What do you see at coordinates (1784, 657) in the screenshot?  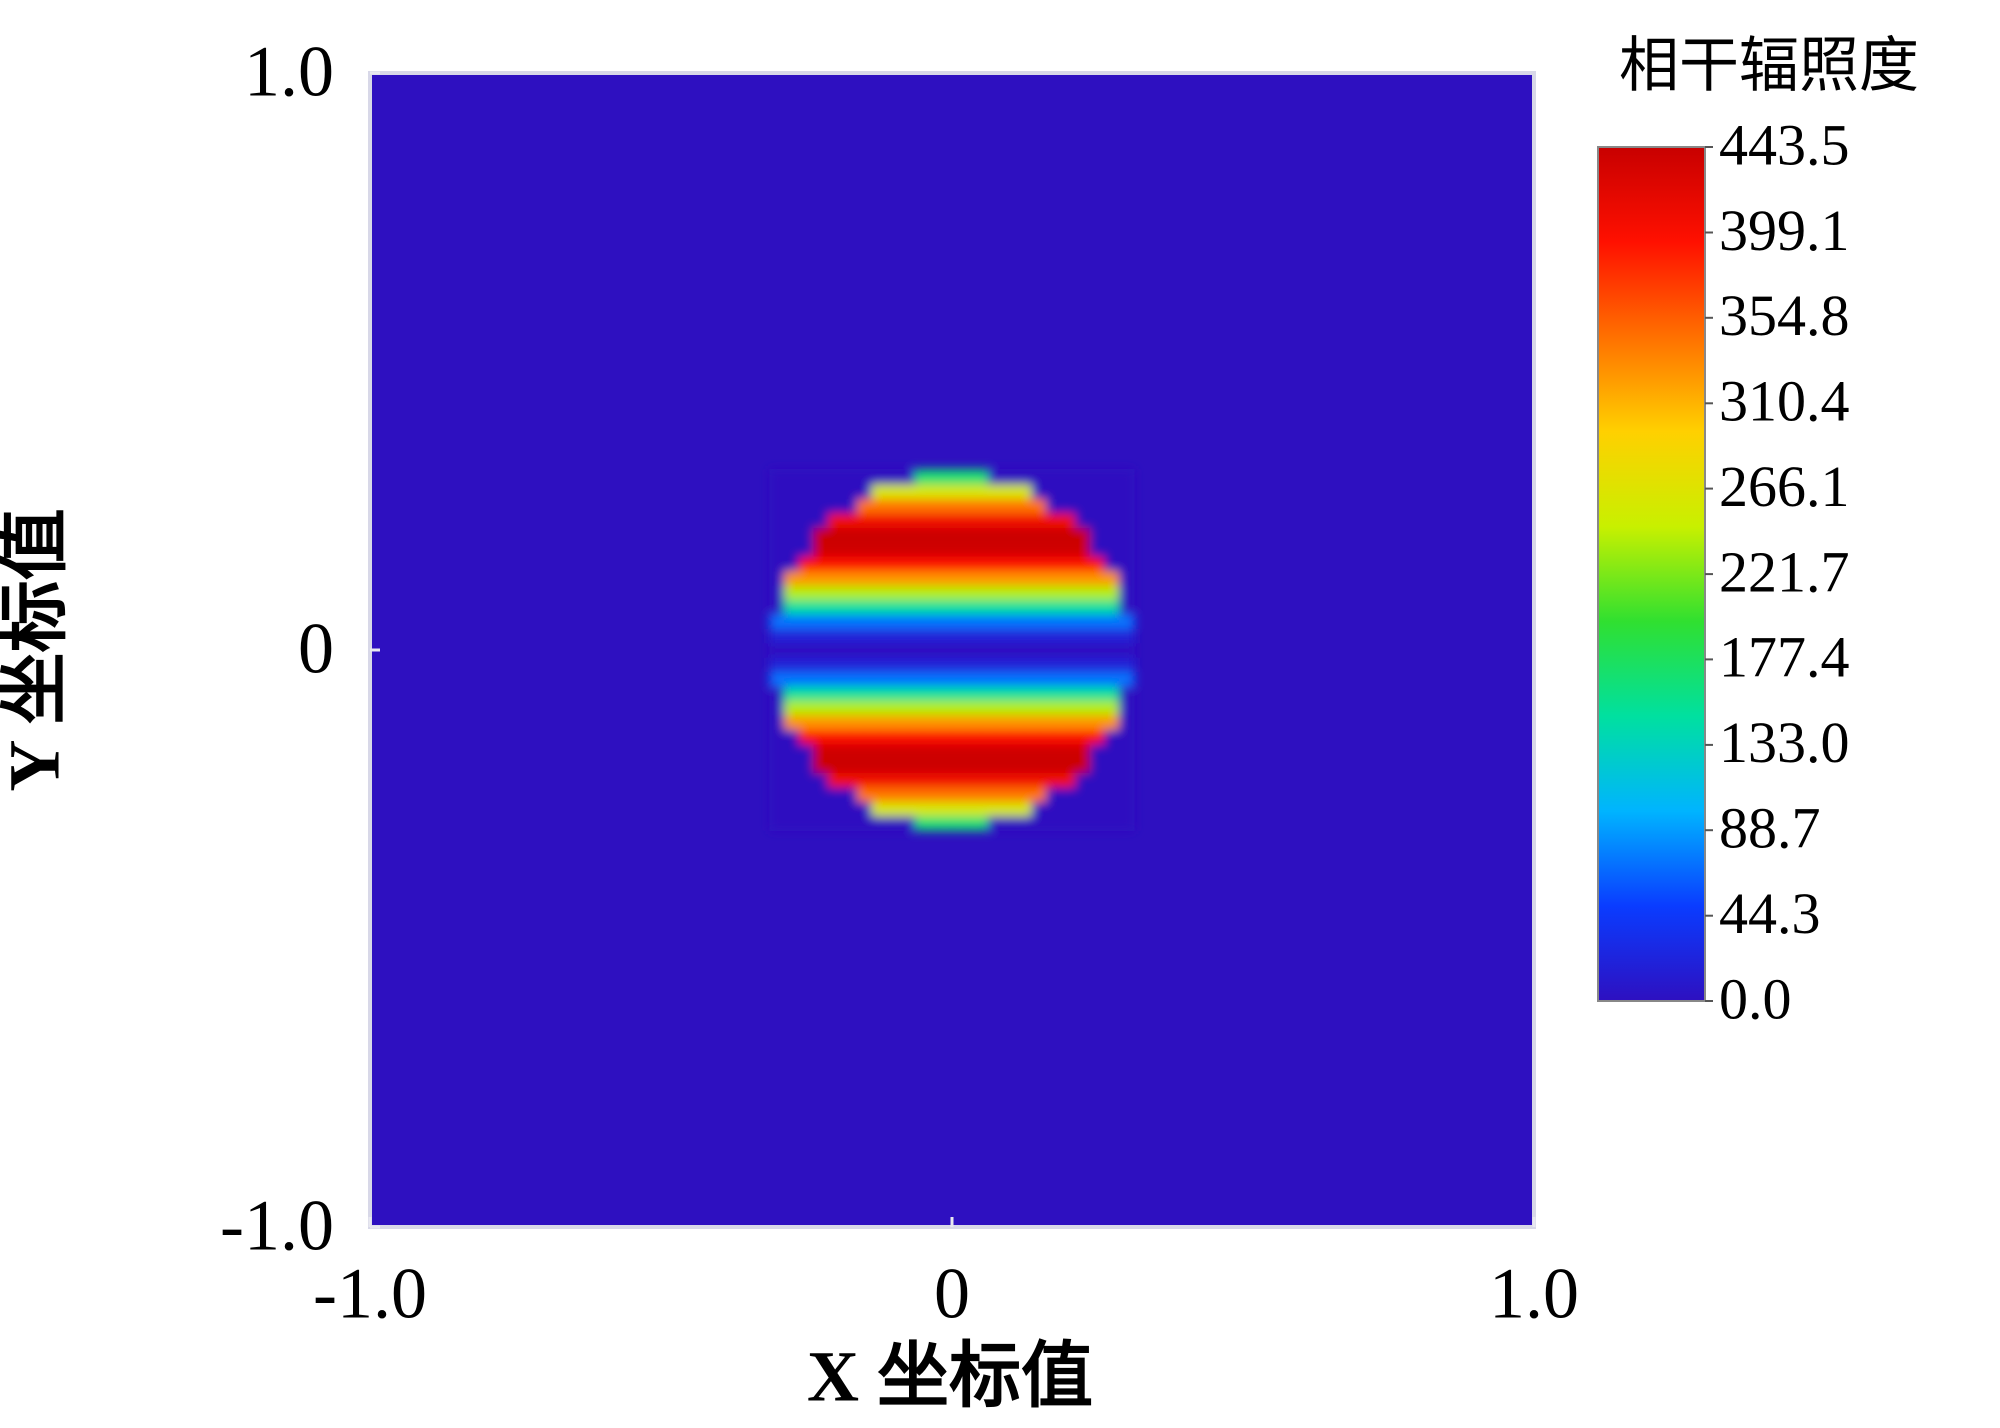 I see `colorbar-tick-label: 177.4` at bounding box center [1784, 657].